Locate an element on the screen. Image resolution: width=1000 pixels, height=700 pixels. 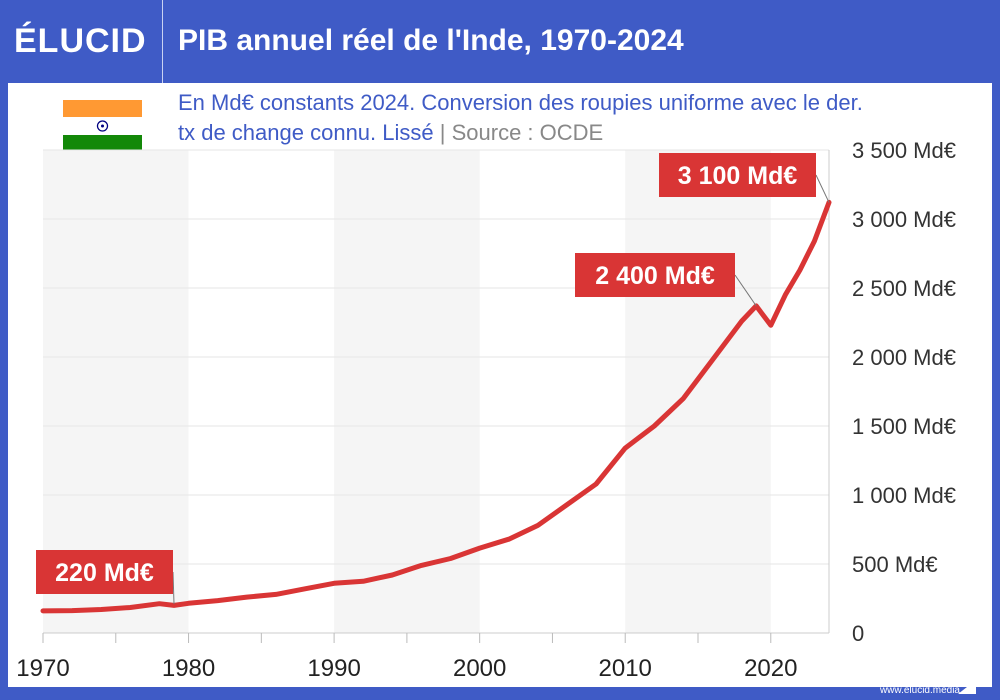
y-tick-label: 2 000 Md€ is located at coordinates (904, 357).